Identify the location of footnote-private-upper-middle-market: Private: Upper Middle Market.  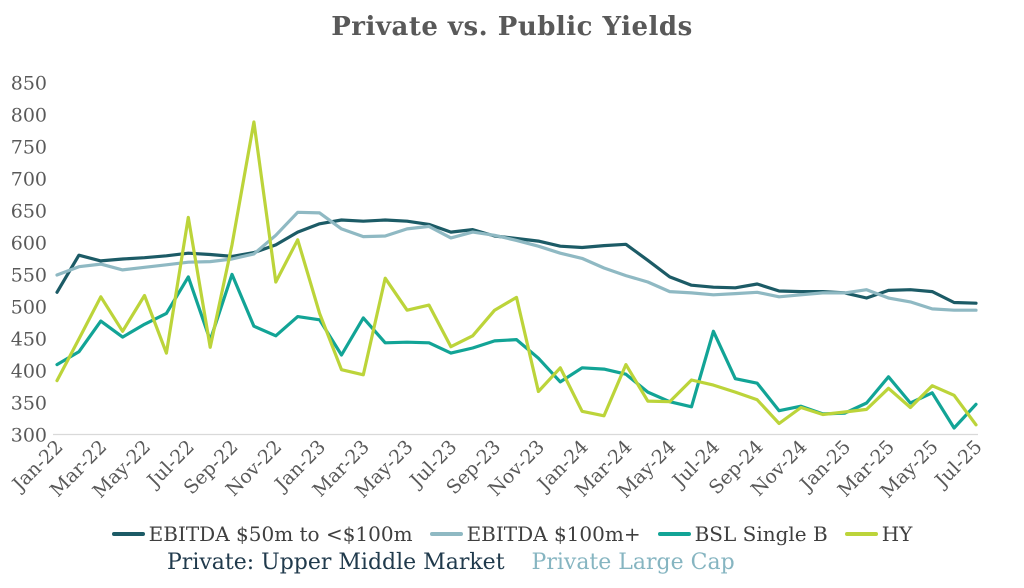
(336, 562).